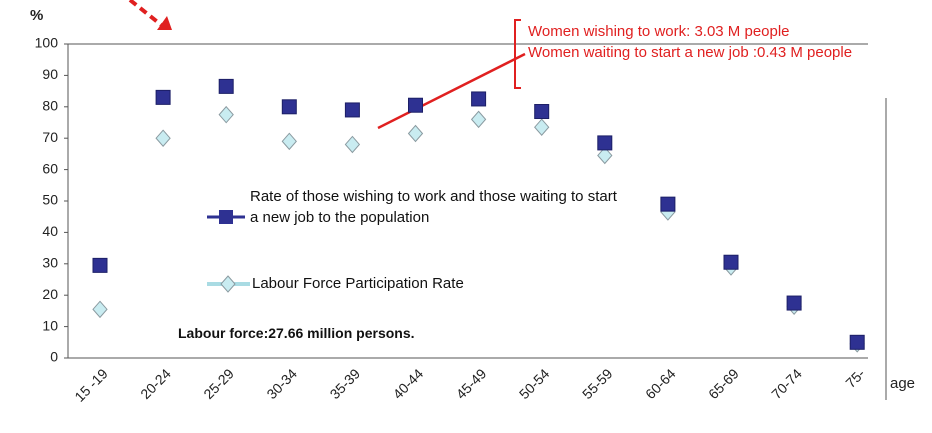 The width and height of the screenshot is (932, 433). I want to click on y-tick-label: 40, so click(50, 231).